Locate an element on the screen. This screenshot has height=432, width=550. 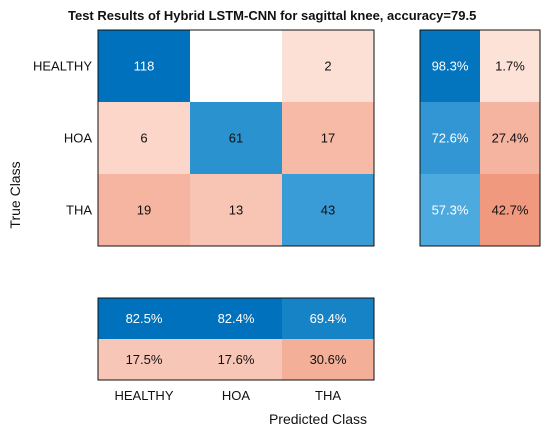
matrix-cell-value: 6 is located at coordinates (143, 138).